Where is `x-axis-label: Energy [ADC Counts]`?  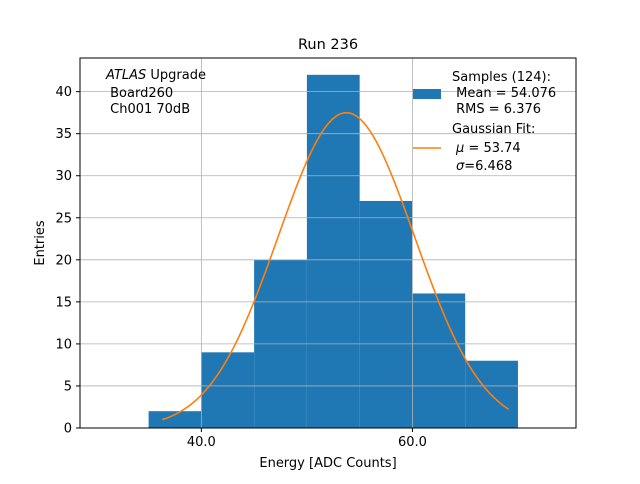 x-axis-label: Energy [ADC Counts] is located at coordinates (327, 463).